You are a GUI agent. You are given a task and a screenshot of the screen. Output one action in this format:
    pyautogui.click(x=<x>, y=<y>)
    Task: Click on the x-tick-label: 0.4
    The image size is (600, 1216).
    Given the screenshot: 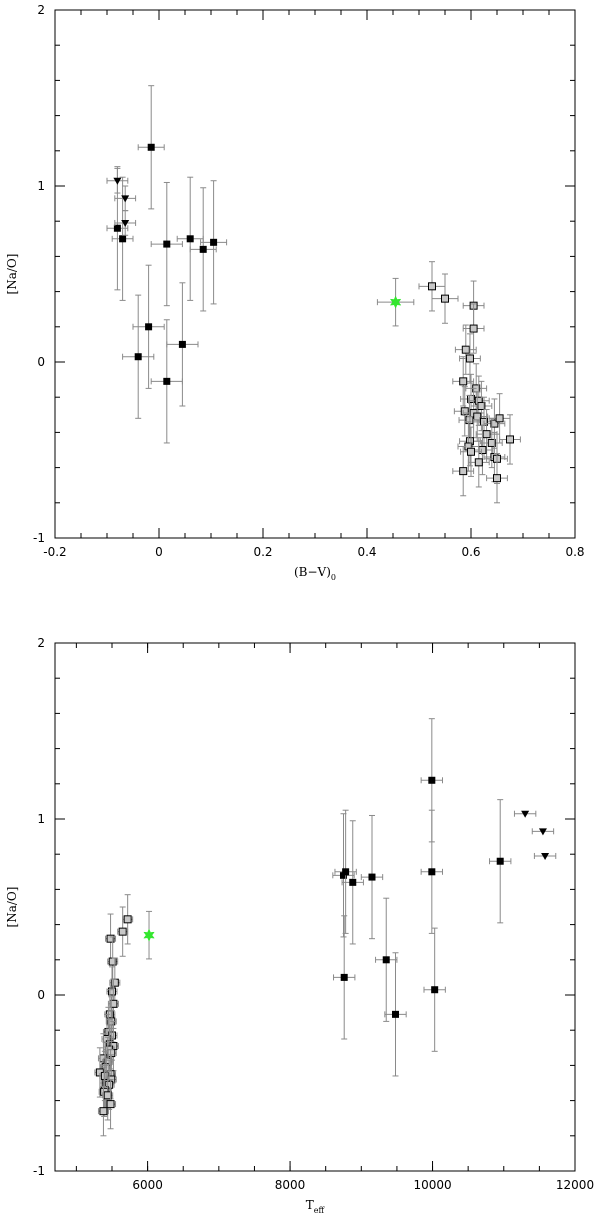 What is the action you would take?
    pyautogui.click(x=366, y=552)
    